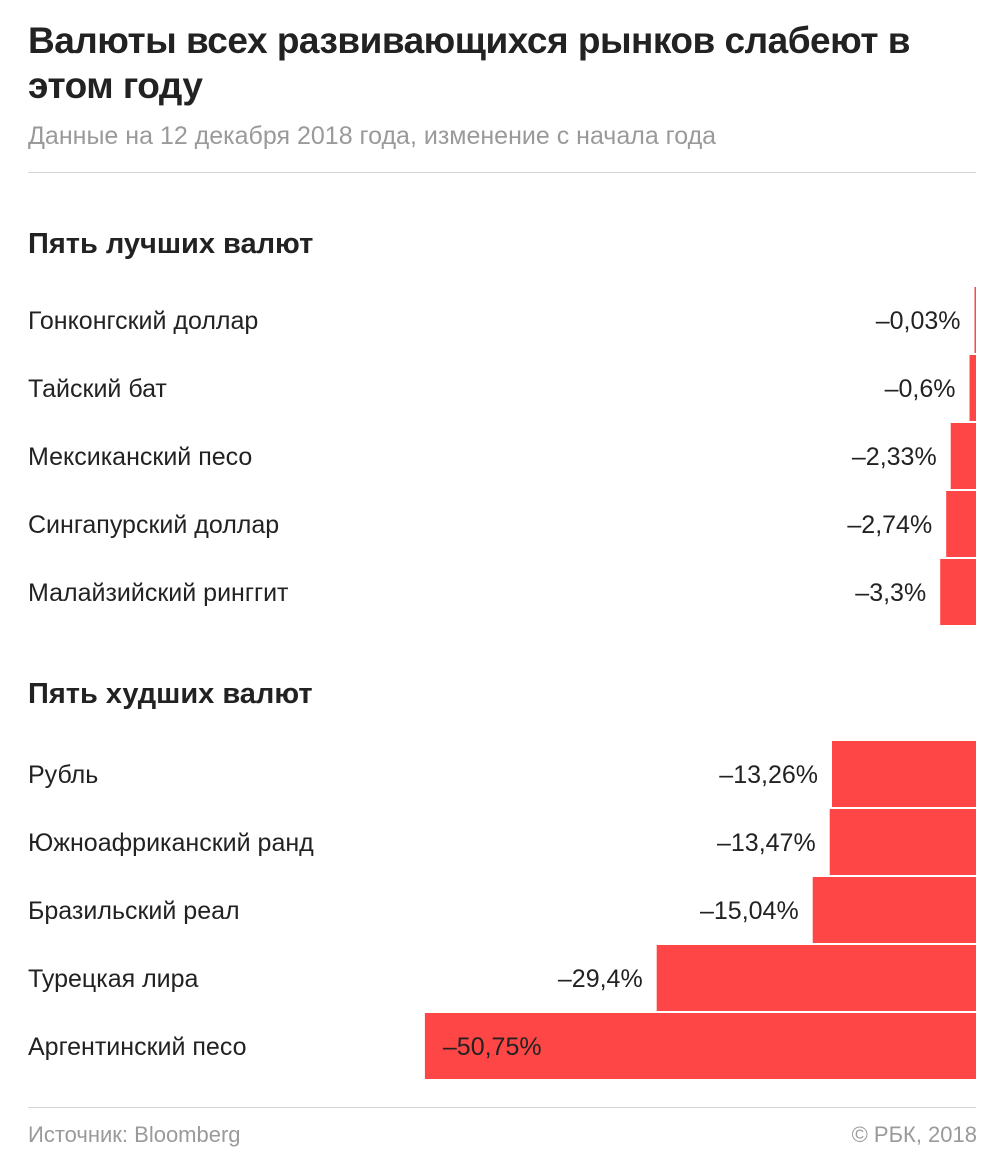 The height and width of the screenshot is (1170, 1005). Describe the element at coordinates (158, 593) in the screenshot. I see `category-label: Малайзийский ринггит` at that location.